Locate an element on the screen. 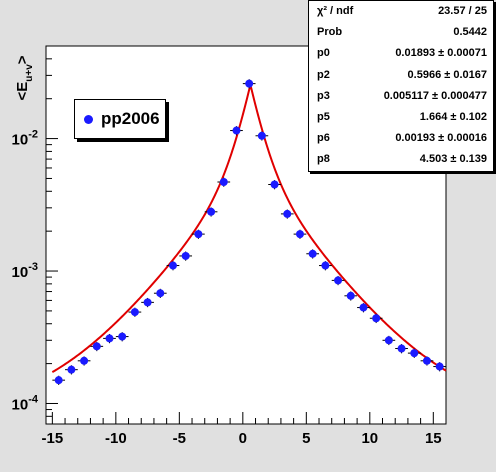  stats-key: p2 is located at coordinates (323, 74).